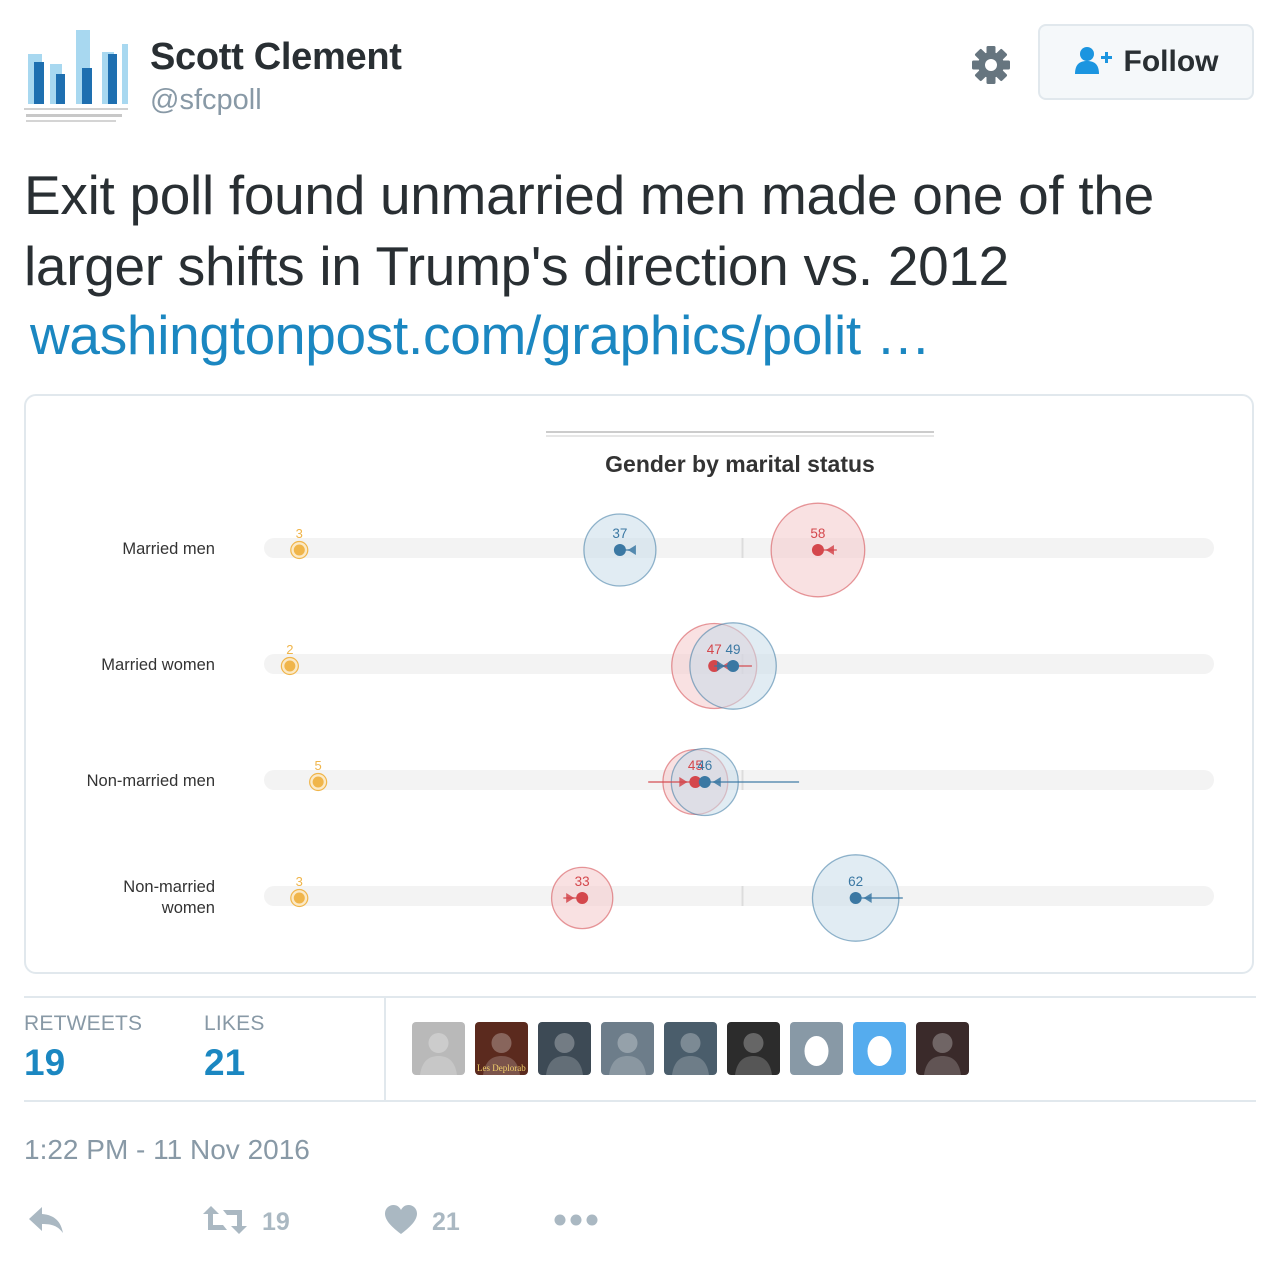  I want to click on more-icon, so click(576, 1222).